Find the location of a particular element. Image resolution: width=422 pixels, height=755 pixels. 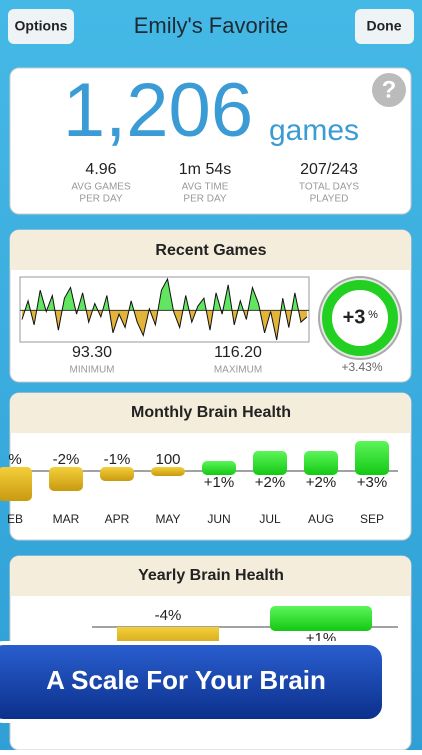

min-value: 93.30 is located at coordinates (92, 352).